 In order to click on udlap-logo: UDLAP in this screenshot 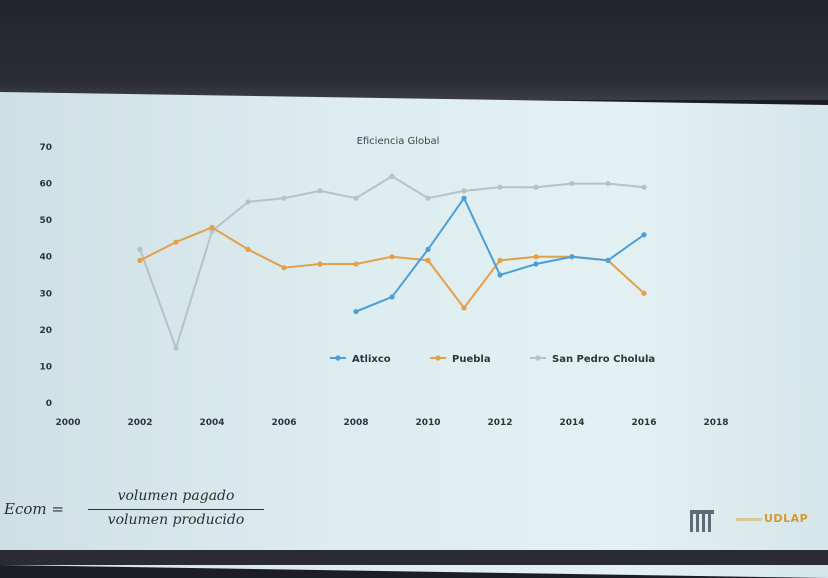, I will do `click(786, 518)`.